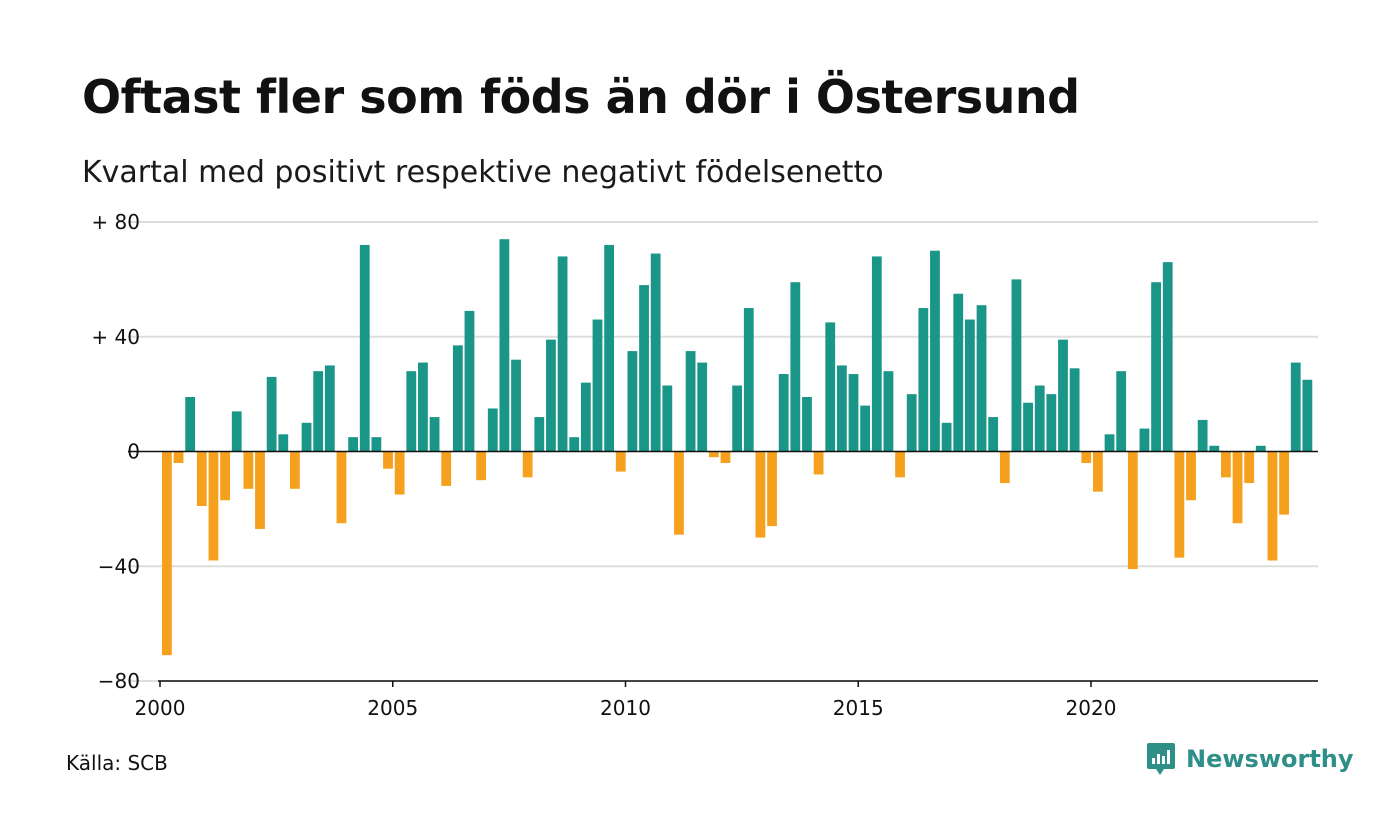 This screenshot has width=1400, height=840. I want to click on x-tick-label: 2010, so click(625, 708).